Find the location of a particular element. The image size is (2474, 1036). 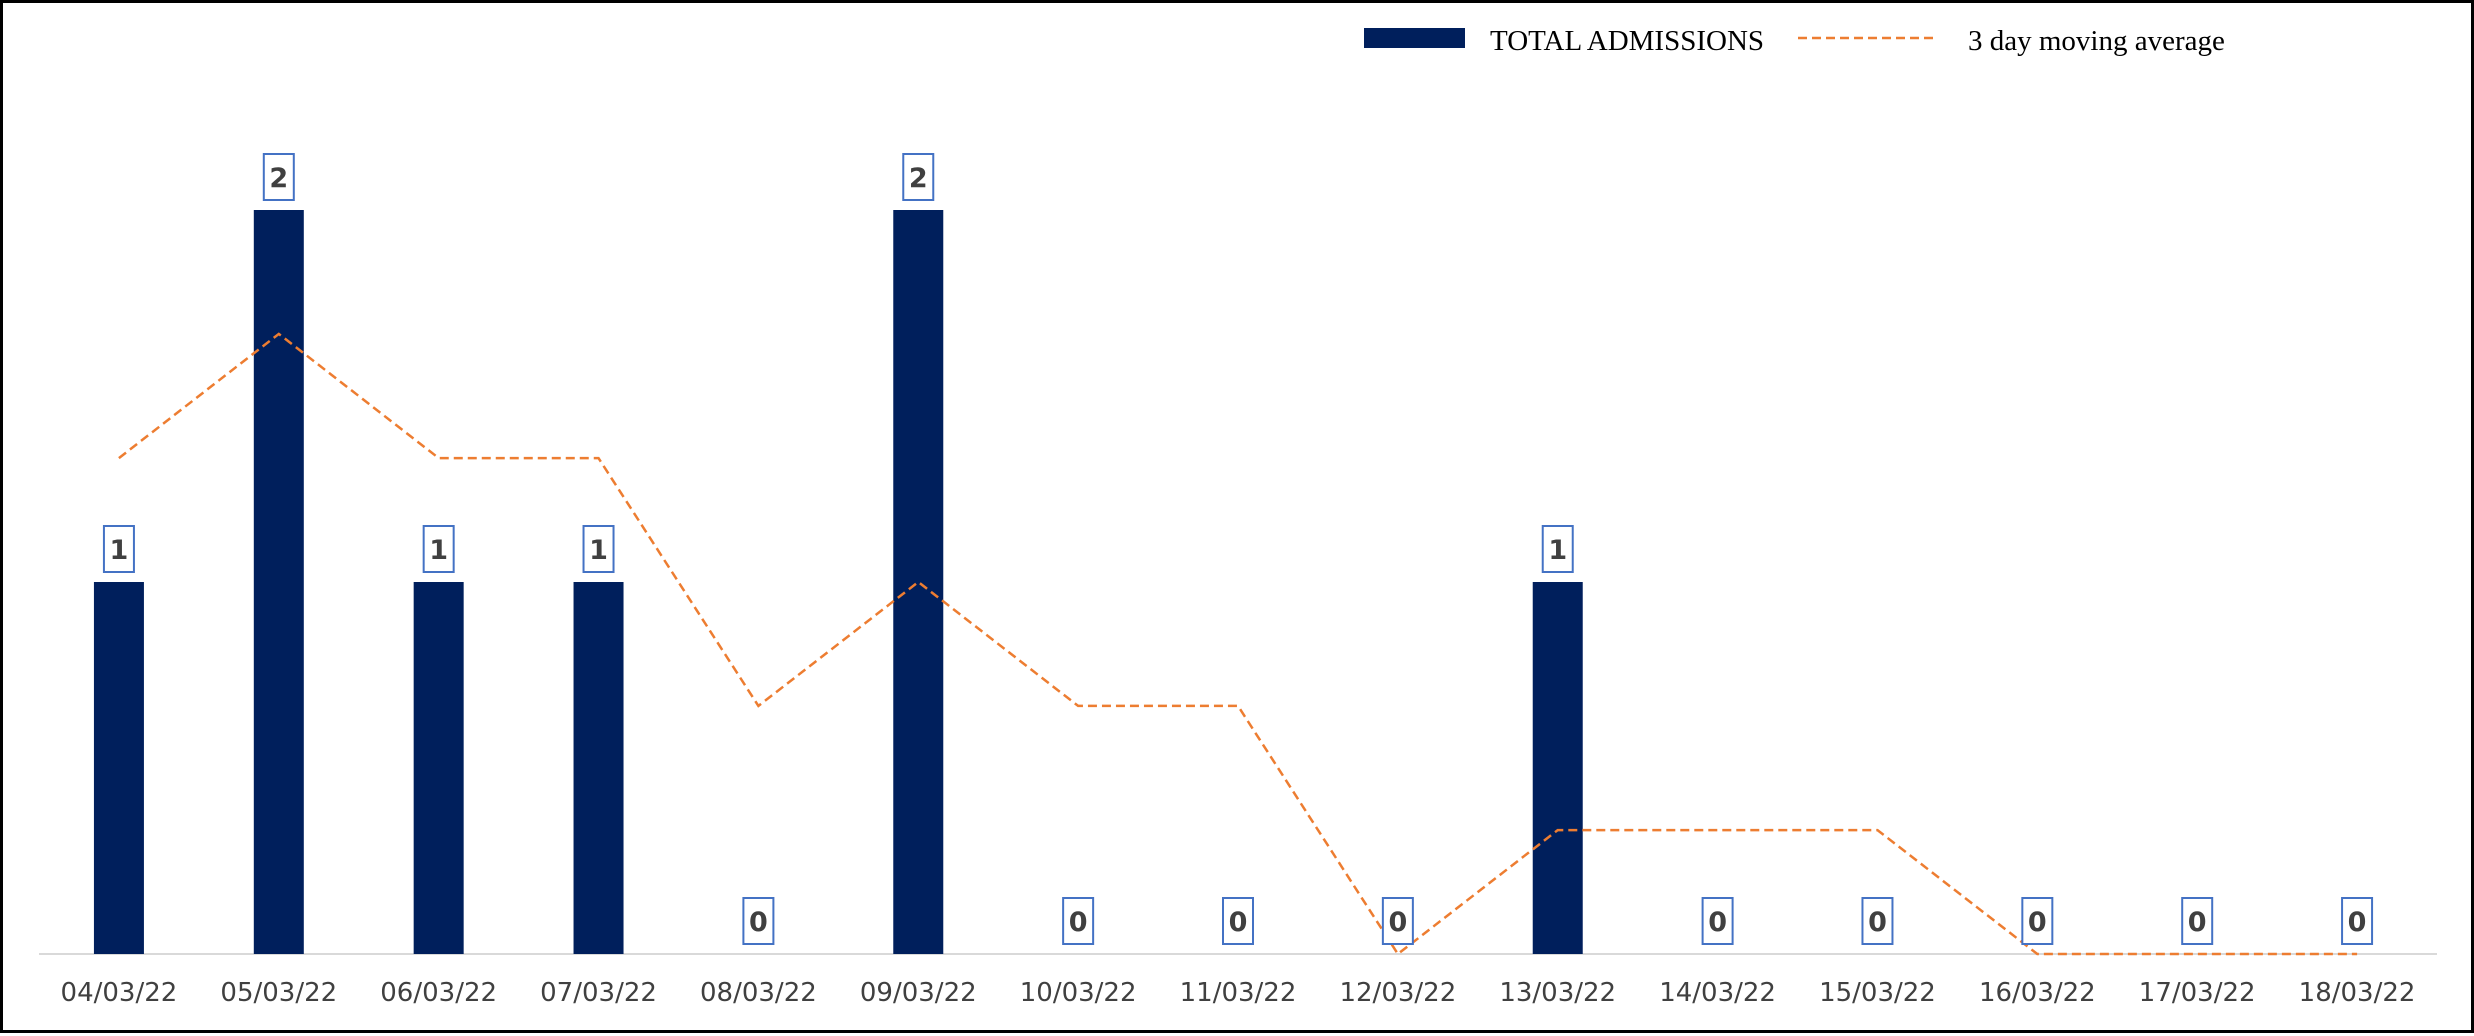

x-tick-label: 17/03/22 is located at coordinates (2197, 993).